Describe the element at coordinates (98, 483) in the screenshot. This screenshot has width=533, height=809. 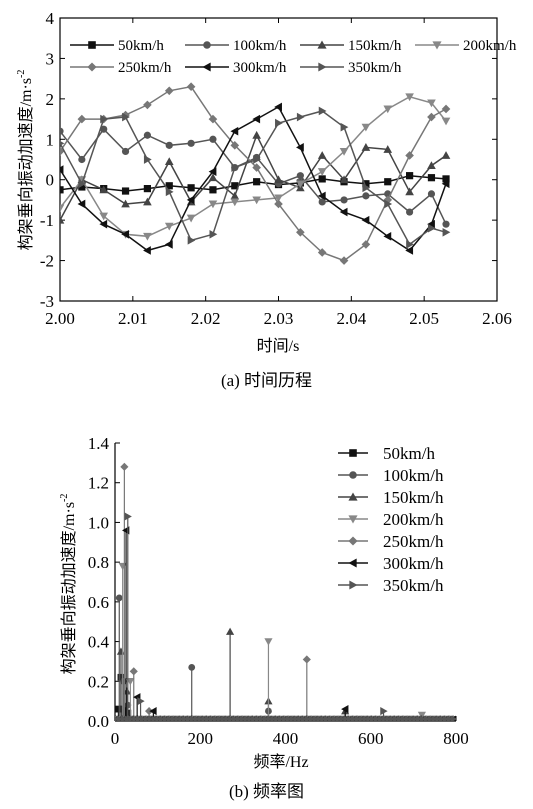
I see `y-tick-label: 1.2` at that location.